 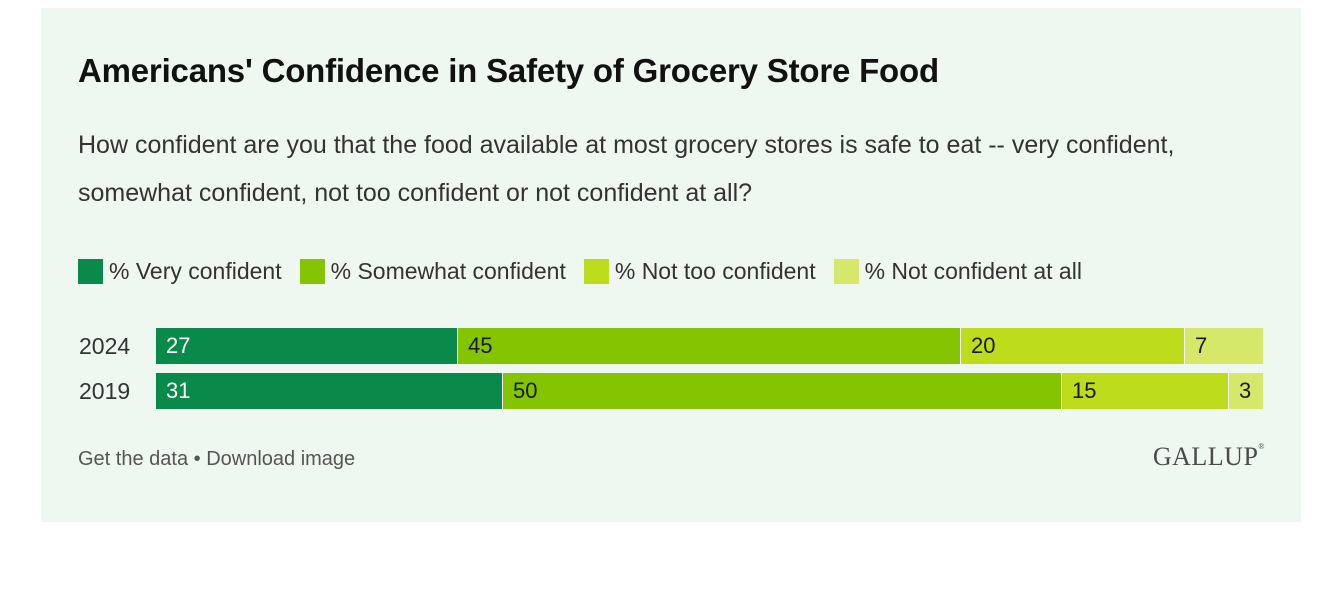 I want to click on data-label: 31, so click(x=178, y=390).